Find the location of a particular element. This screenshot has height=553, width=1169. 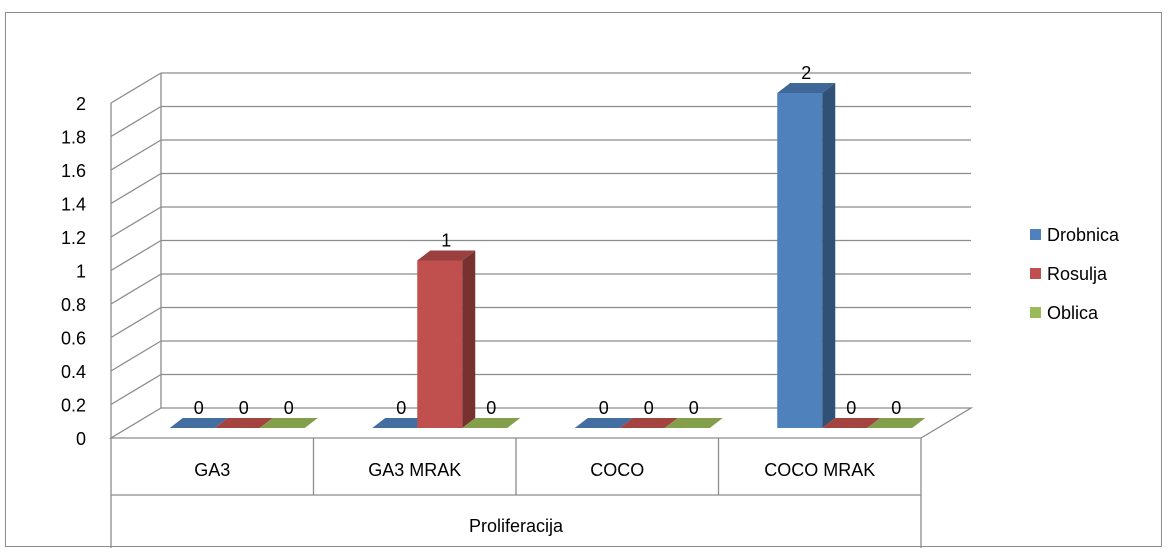

legend-label: Rosulja is located at coordinates (1077, 274).